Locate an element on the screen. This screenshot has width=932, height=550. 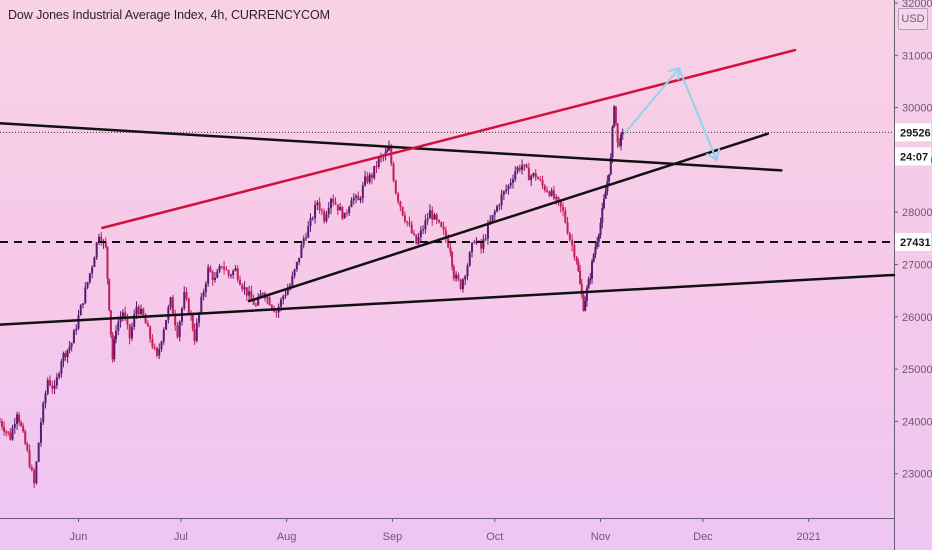
projection-arrow-down-head is located at coordinates (713, 155).